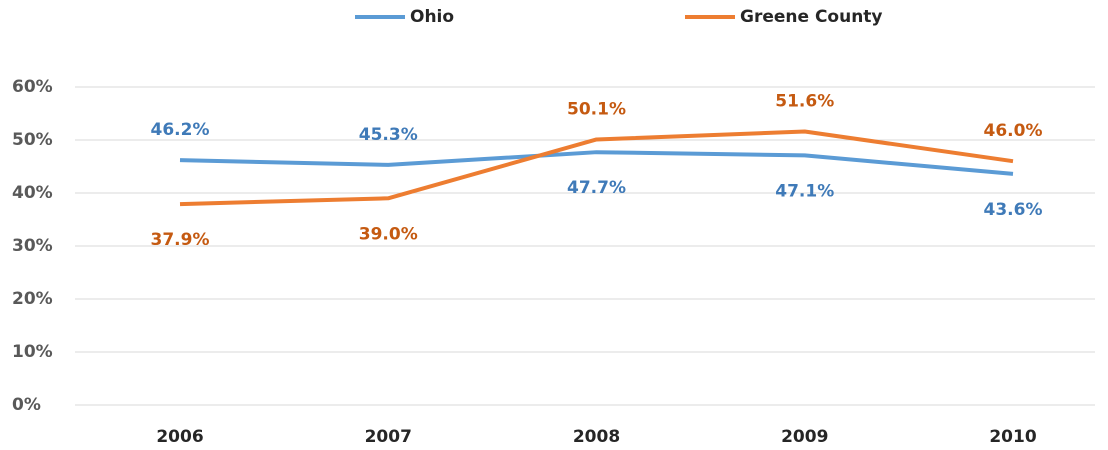 The image size is (1108, 450). Describe the element at coordinates (32, 299) in the screenshot. I see `y-tick-label: 20%` at that location.